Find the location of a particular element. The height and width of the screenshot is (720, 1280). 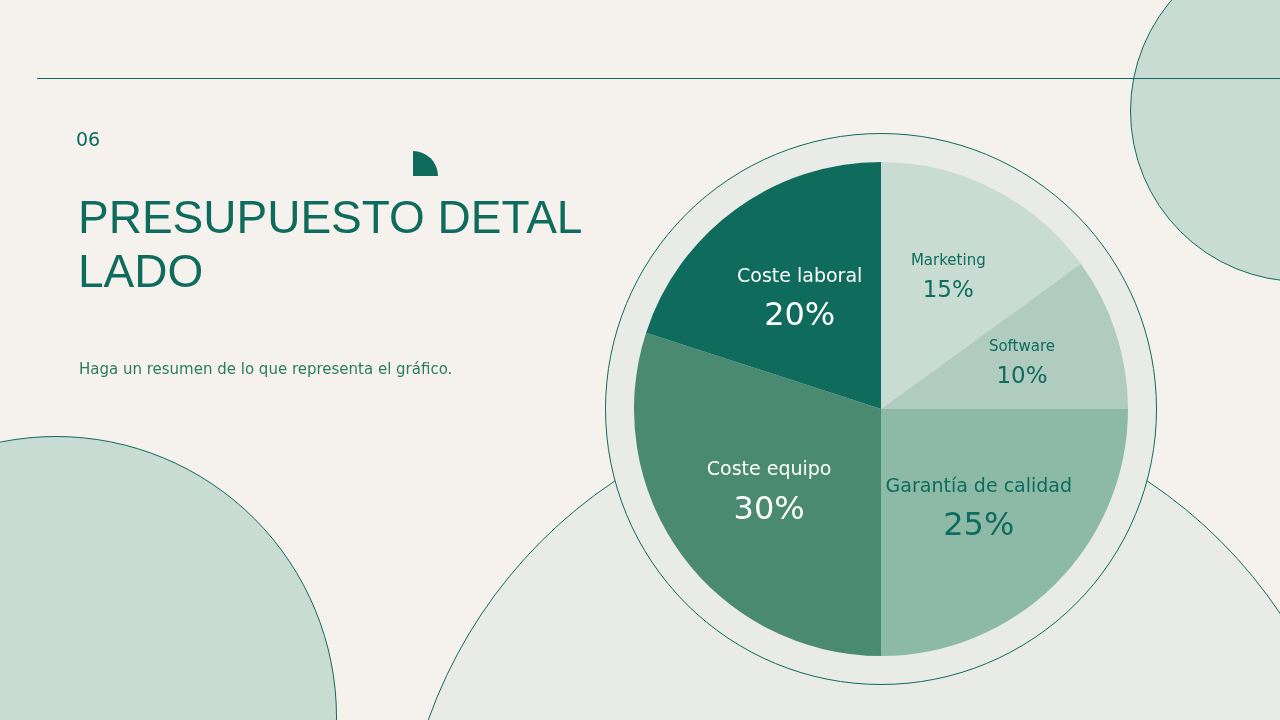

slice-label: Coste equipo is located at coordinates (769, 468).